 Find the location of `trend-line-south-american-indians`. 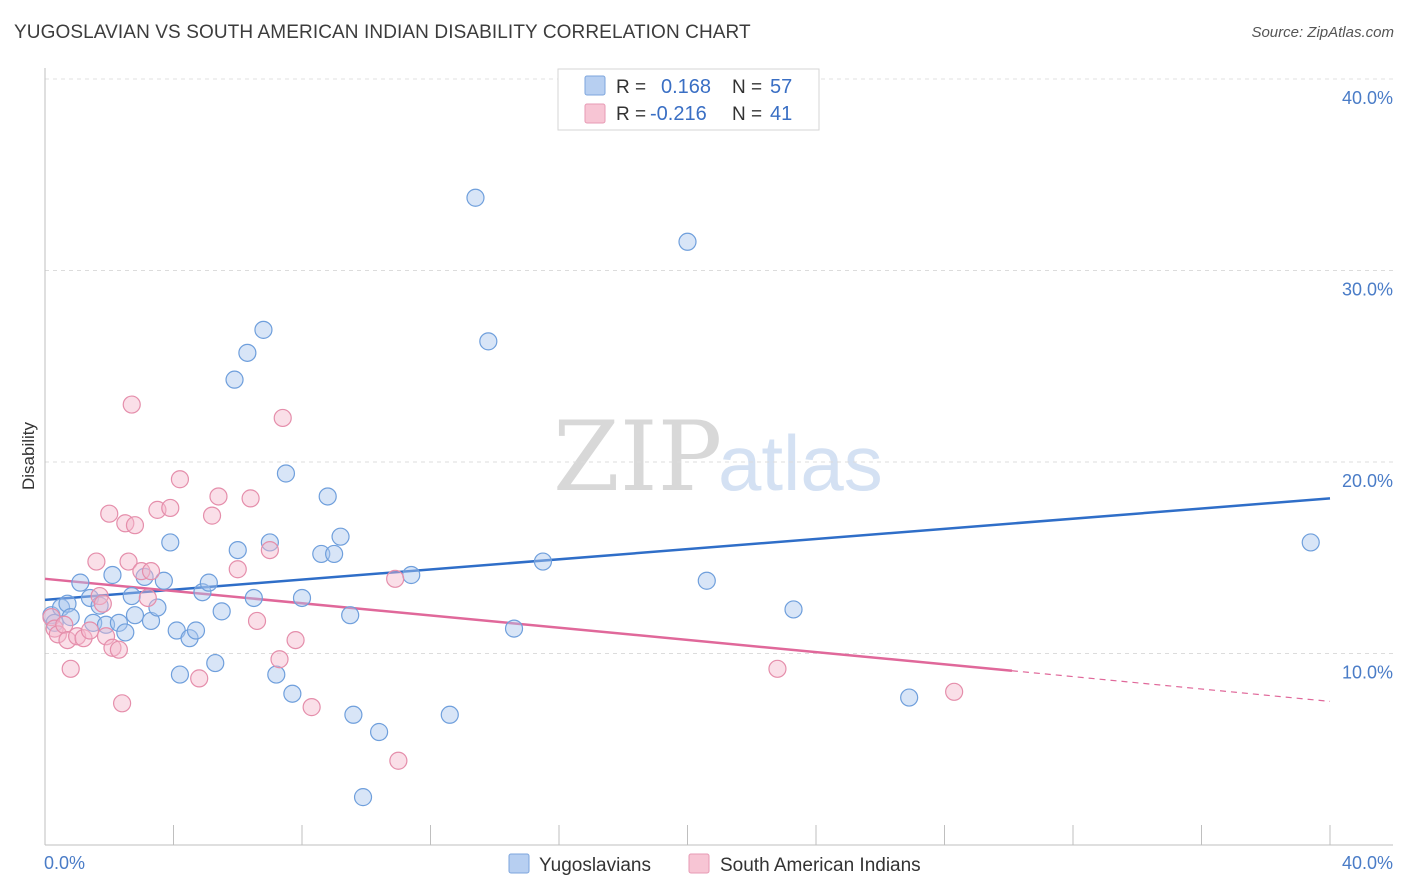

trend-line-south-american-indians is located at coordinates (528, 624).